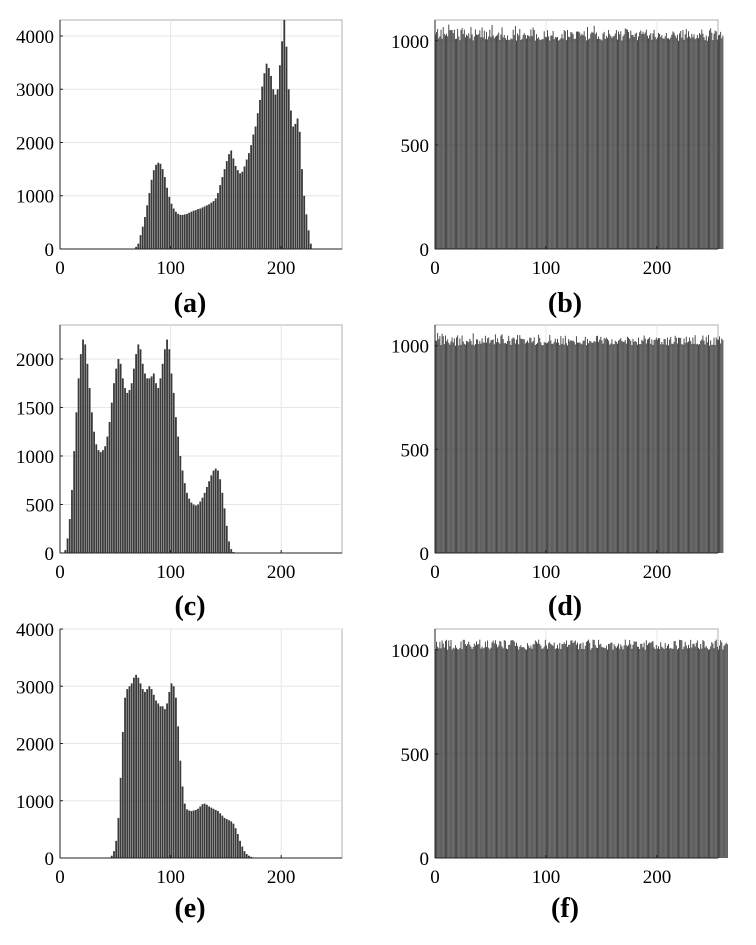 This screenshot has height=945, width=756. I want to click on y-tick-label: 0, so click(425, 554).